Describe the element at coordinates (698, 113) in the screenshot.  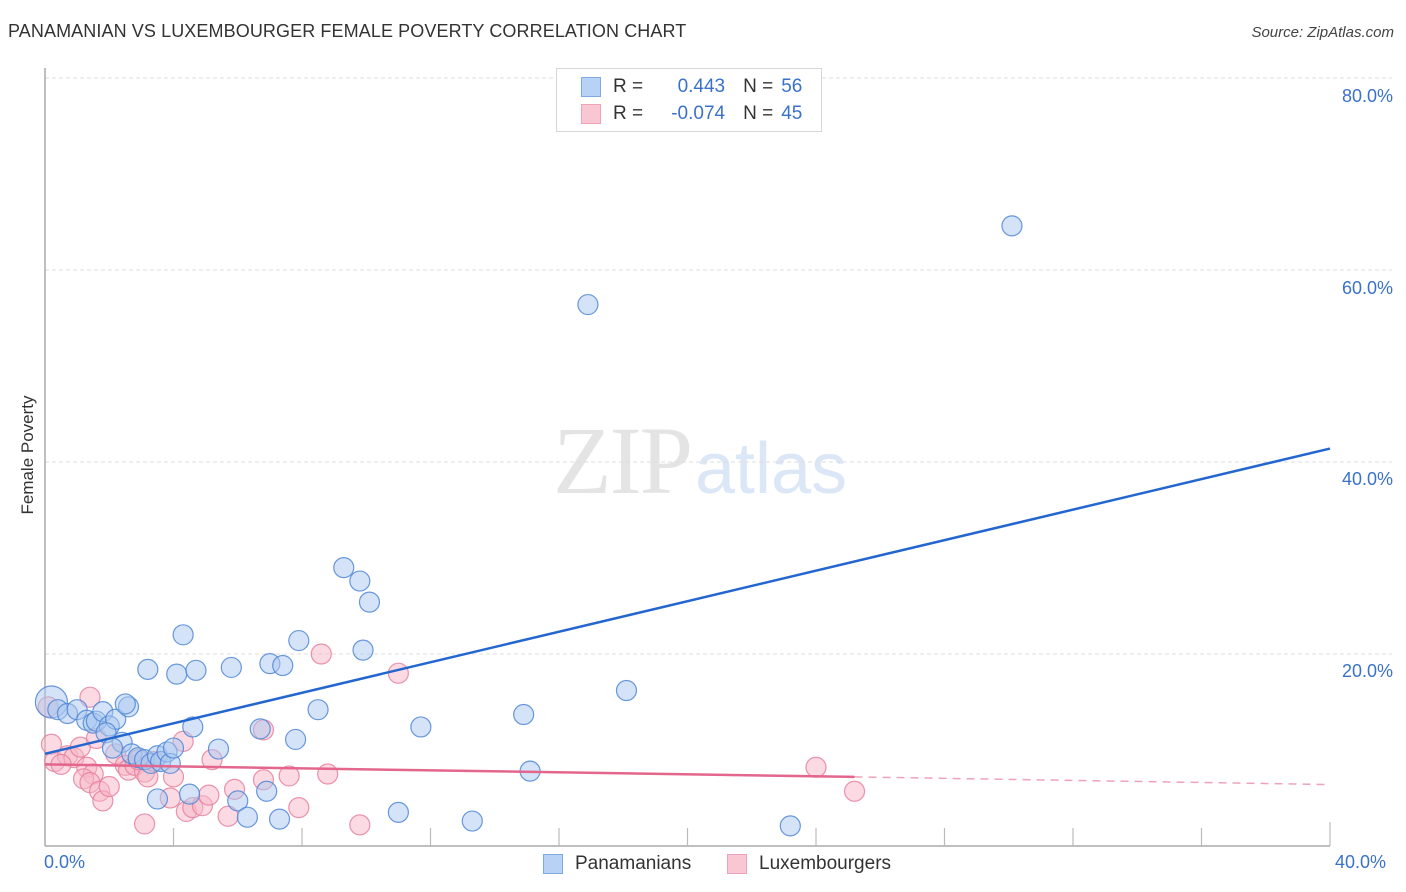
I see `r-value: -0.074` at that location.